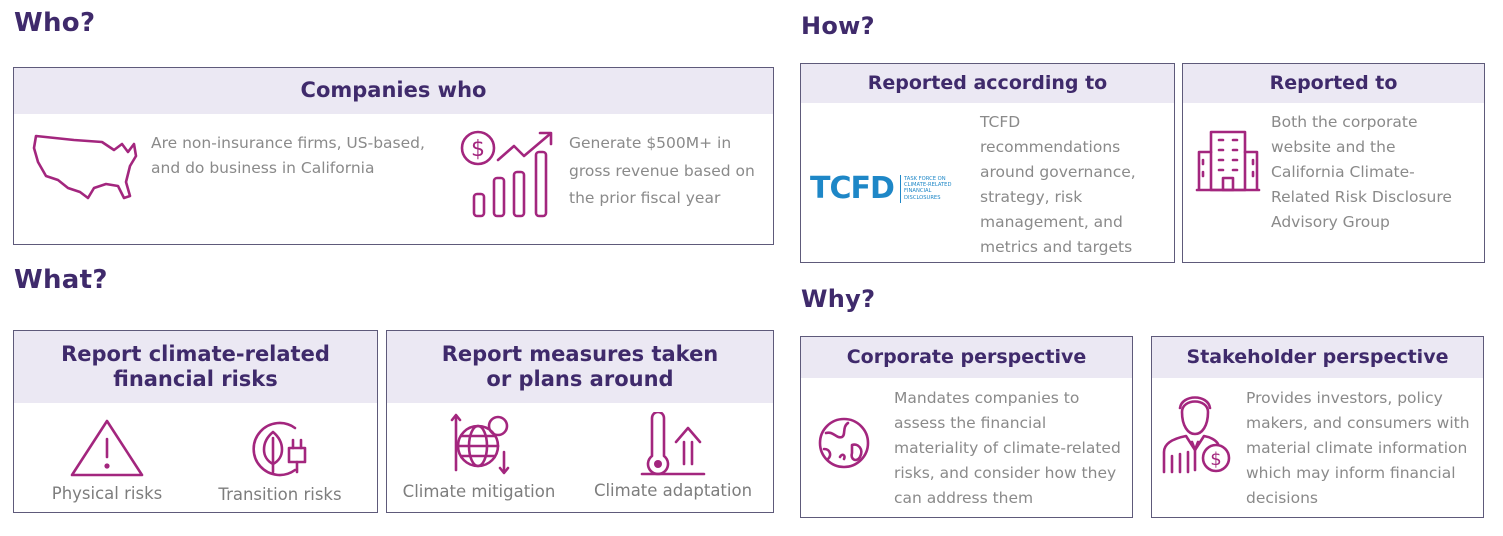  I want to click on how-heading: How?, so click(838, 26).